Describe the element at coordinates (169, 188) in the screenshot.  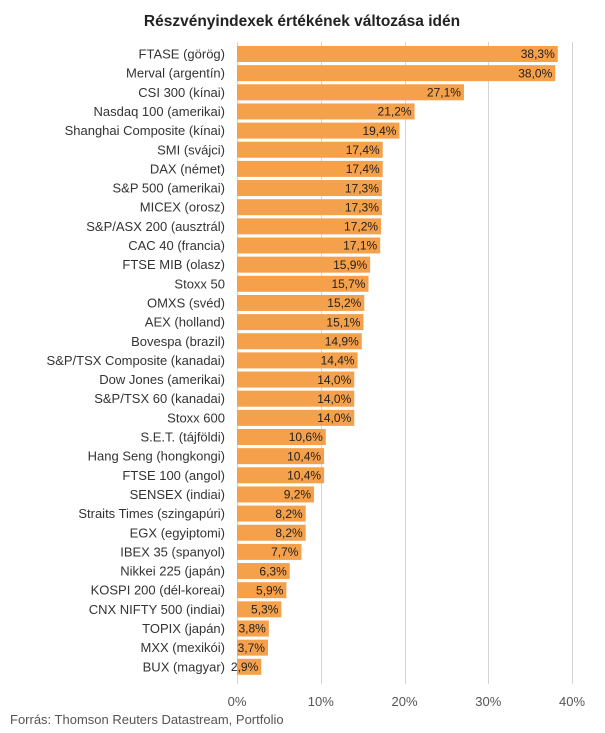
I see `category-label: S&P 500 (amerikai)` at that location.